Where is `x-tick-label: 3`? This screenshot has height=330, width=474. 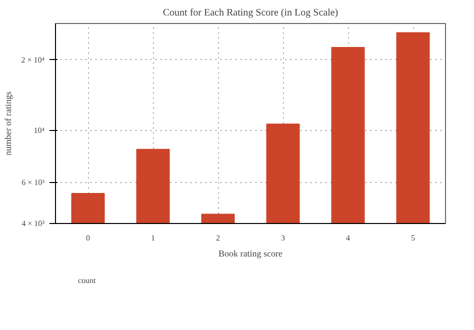 x-tick-label: 3 is located at coordinates (283, 238).